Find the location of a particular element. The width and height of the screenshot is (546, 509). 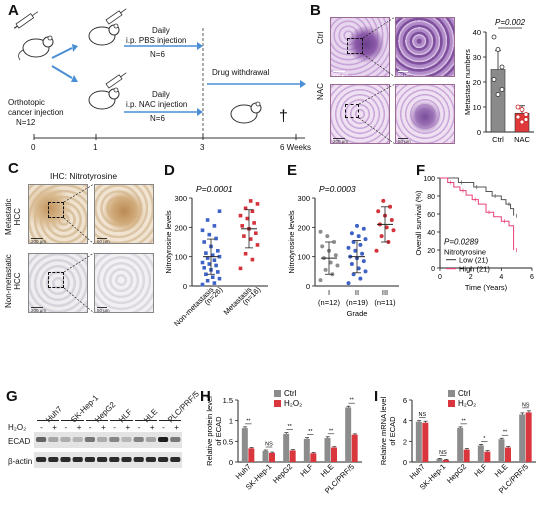

label-cancer-injection: cancer injection is located at coordinates (36, 112).